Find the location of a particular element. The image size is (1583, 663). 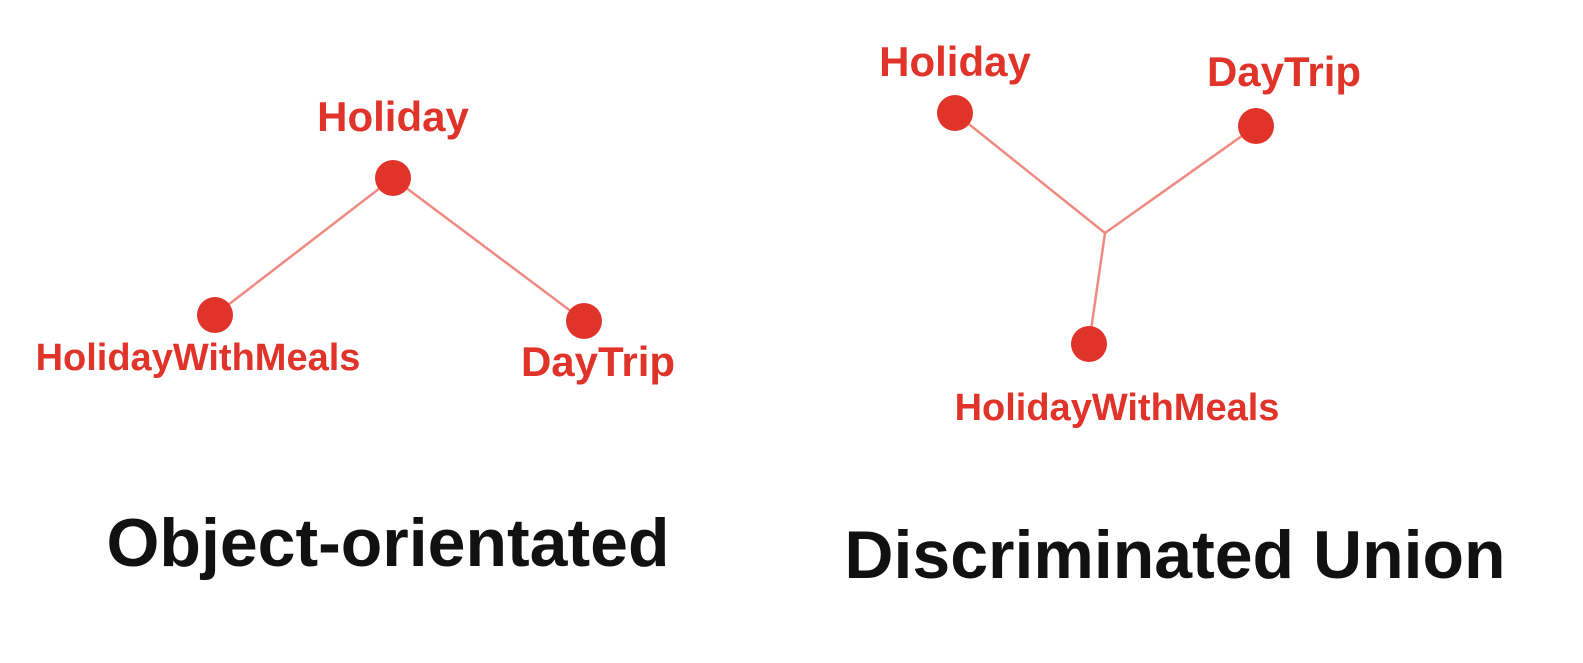

du-caption: Discriminated Union is located at coordinates (1174, 555).